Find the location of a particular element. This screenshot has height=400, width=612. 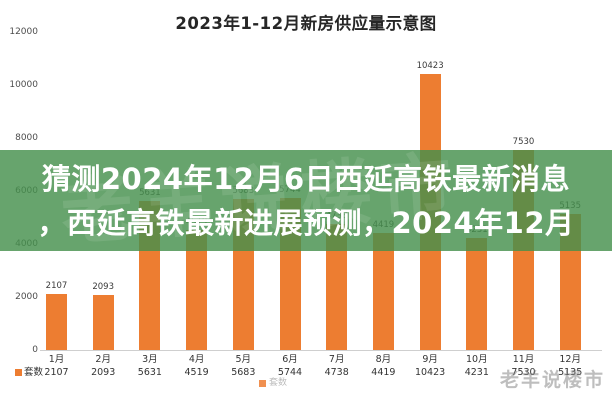

table-cell-value: 4519 is located at coordinates (196, 372).